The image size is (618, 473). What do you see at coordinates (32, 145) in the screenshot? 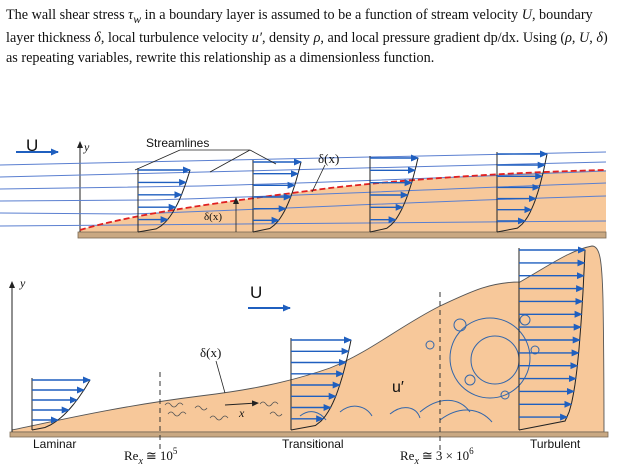
I see `top-freestream-label: U` at bounding box center [32, 145].